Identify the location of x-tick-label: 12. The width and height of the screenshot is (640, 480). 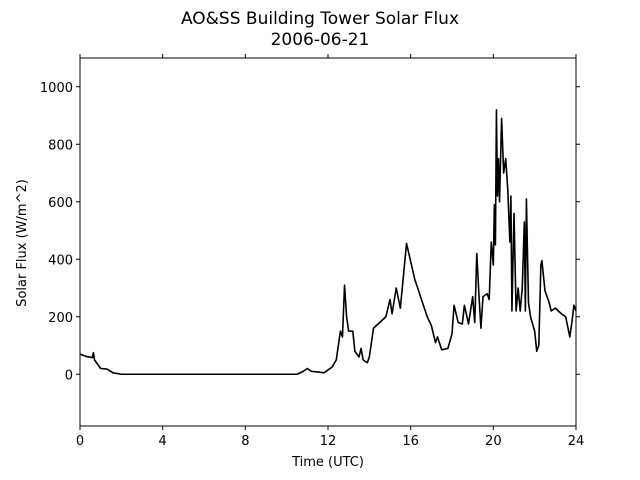
(328, 441).